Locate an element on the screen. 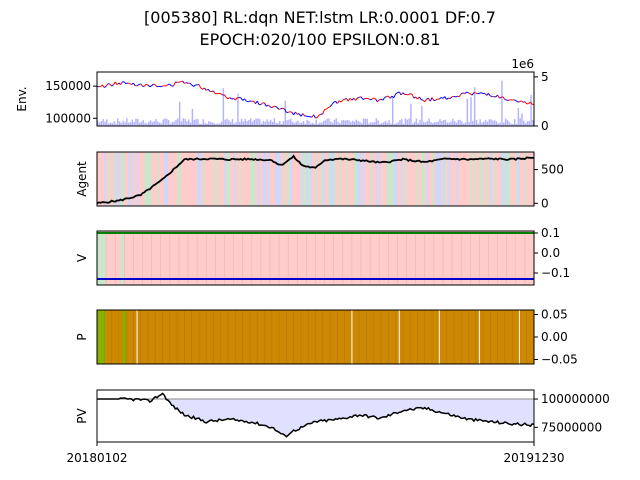 The width and height of the screenshot is (640, 480). agent-plot-area is located at coordinates (315, 179).